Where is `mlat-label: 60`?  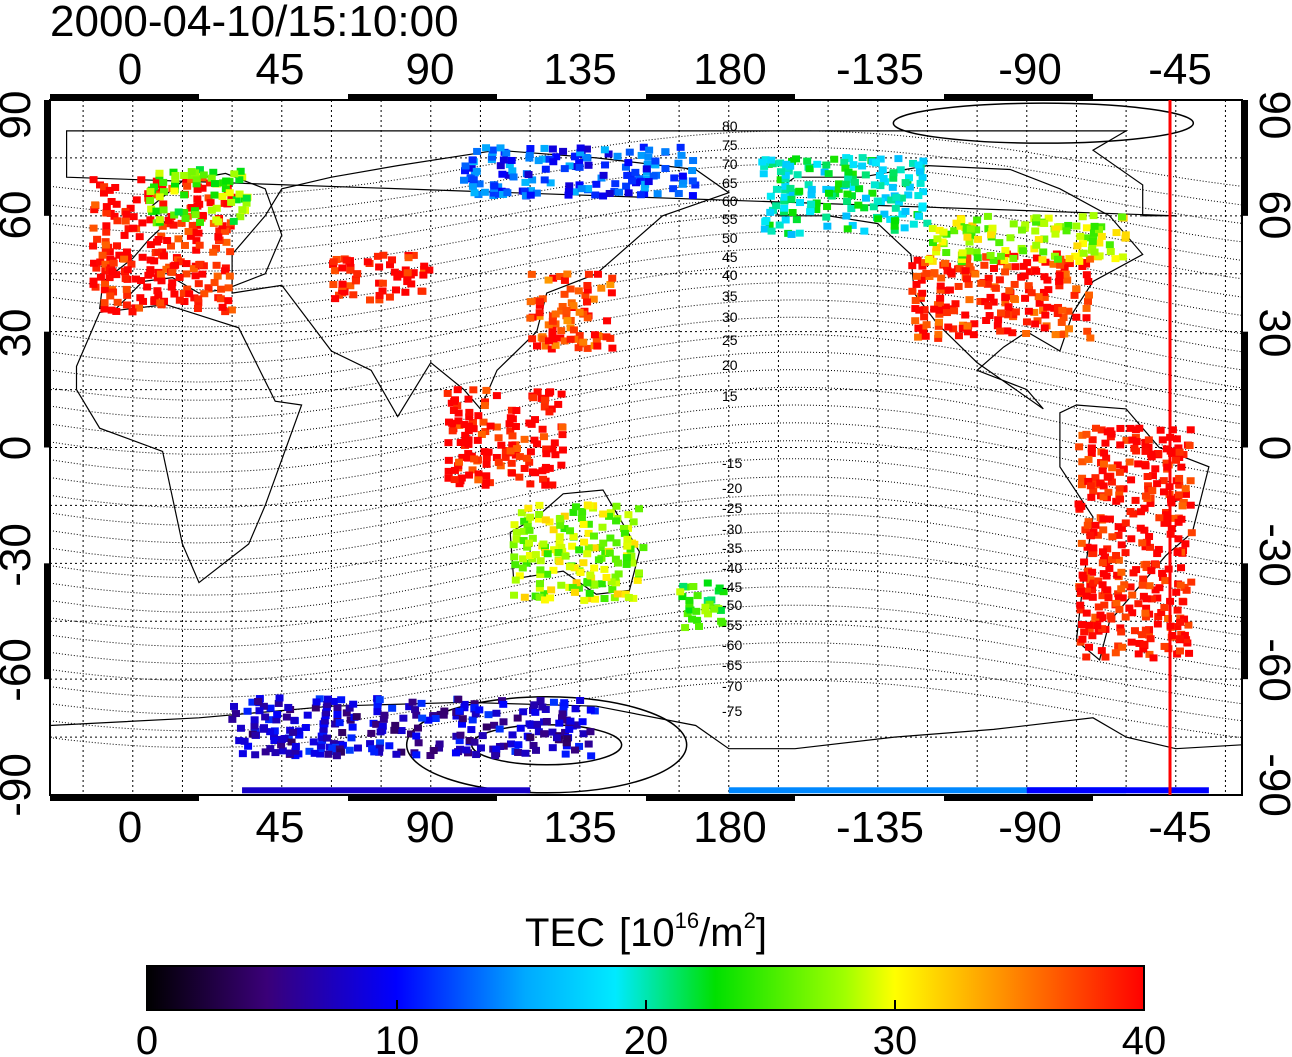
mlat-label: 60 is located at coordinates (730, 201).